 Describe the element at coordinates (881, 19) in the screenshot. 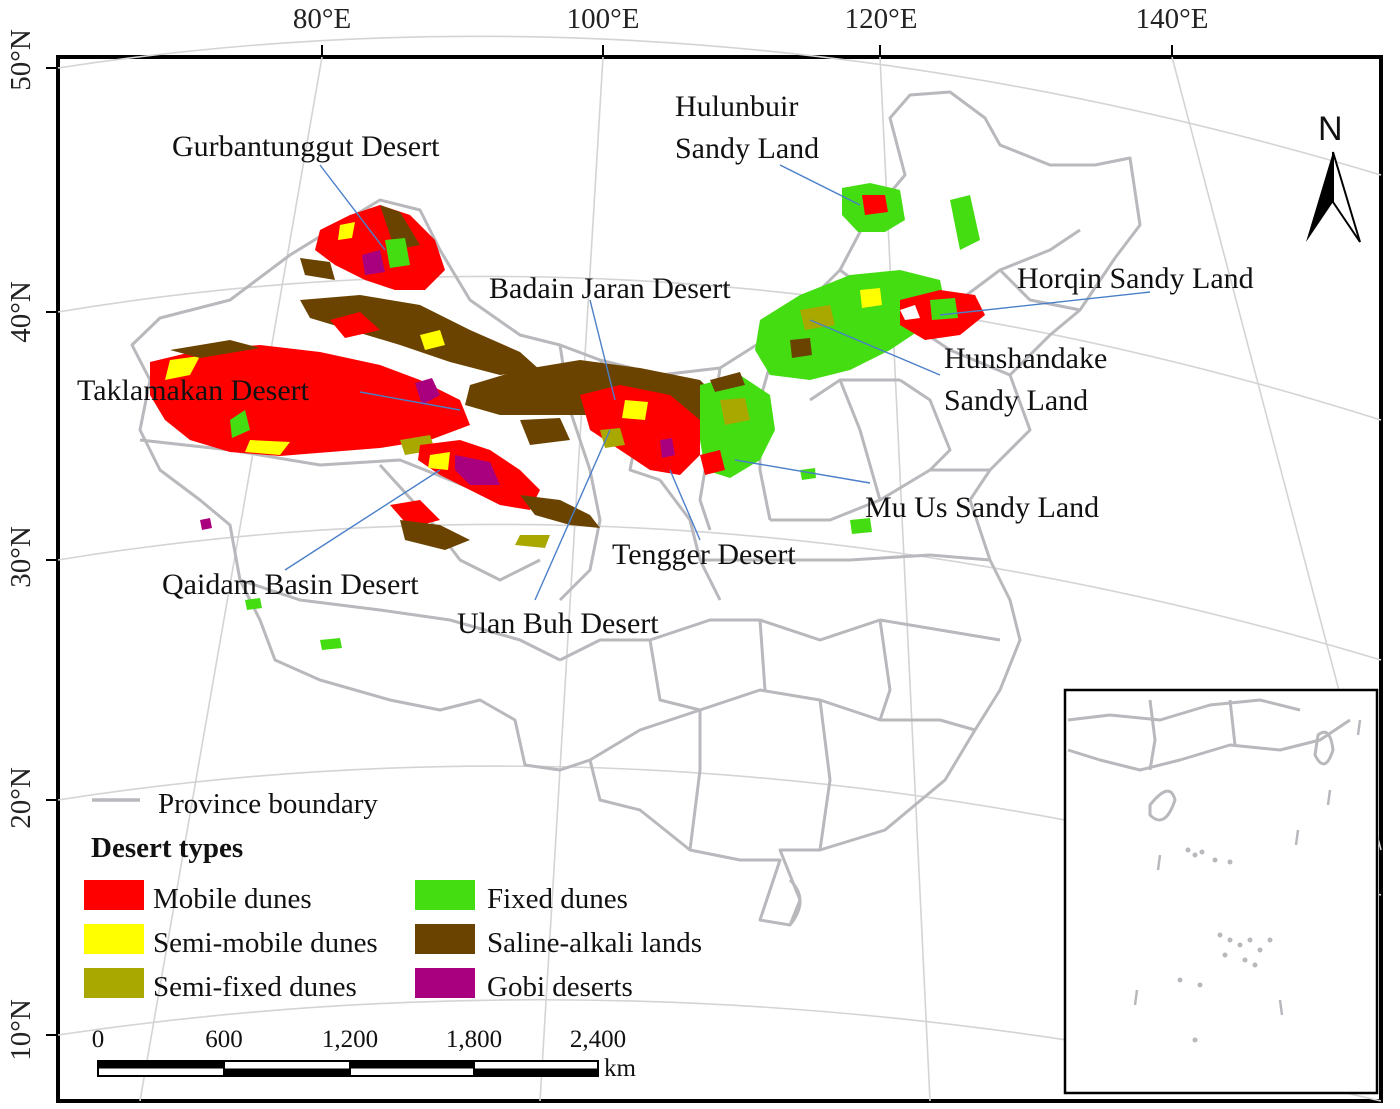

I see `lon-tick: 120°E` at that location.